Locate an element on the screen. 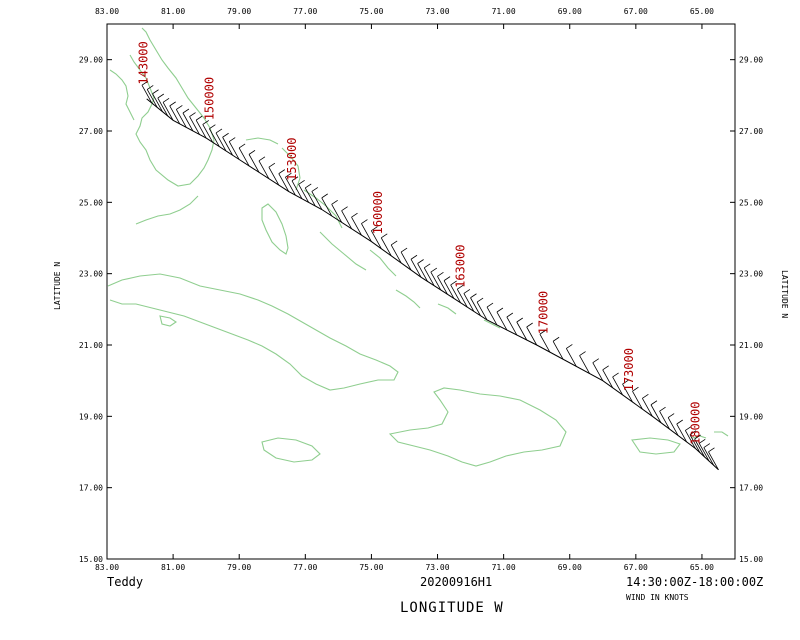 This screenshot has width=800, height=640. x-tick-label-top: 83.00 is located at coordinates (107, 11).